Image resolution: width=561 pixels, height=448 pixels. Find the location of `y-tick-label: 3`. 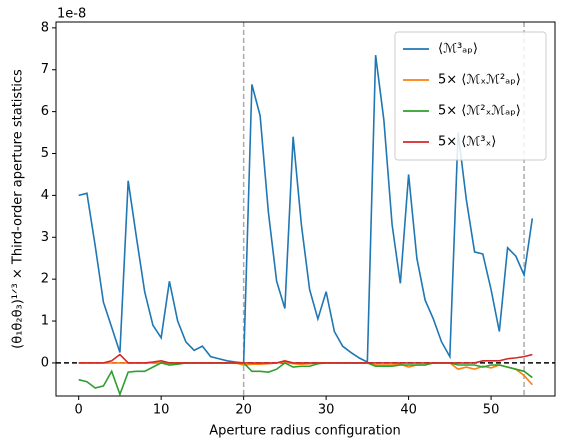

y-tick-label: 3 is located at coordinates (45, 237).